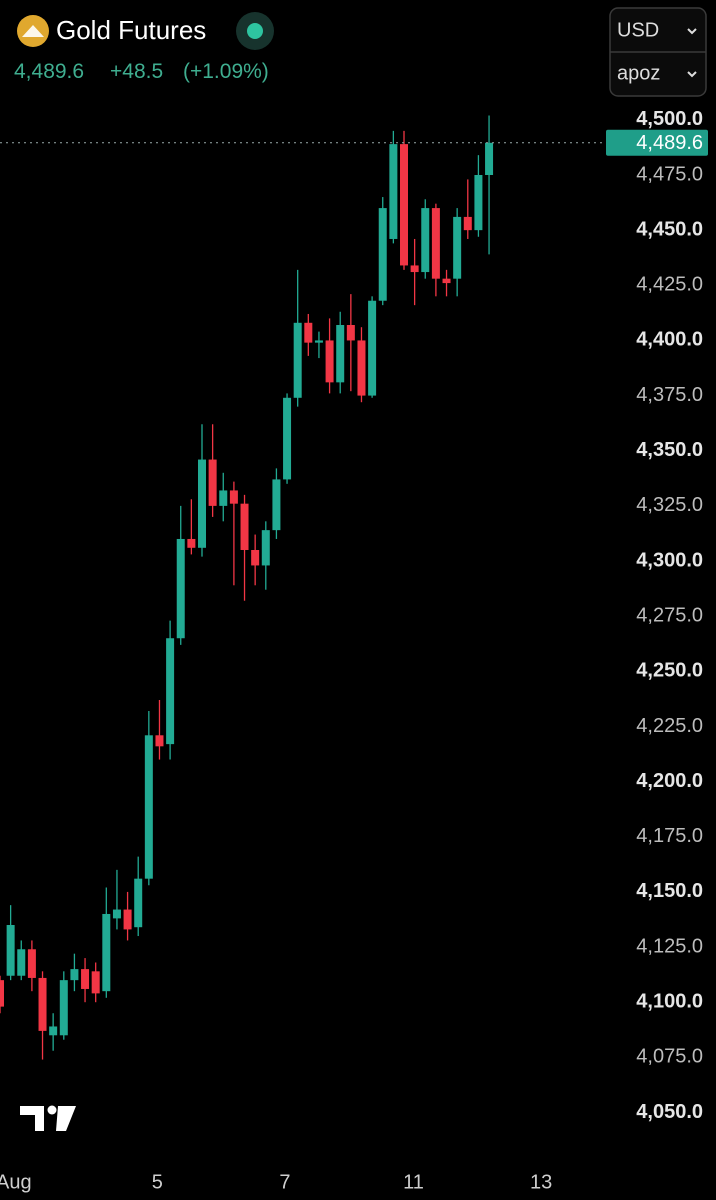  Describe the element at coordinates (16, 1182) in the screenshot. I see `x-tick-label: Aug` at that location.